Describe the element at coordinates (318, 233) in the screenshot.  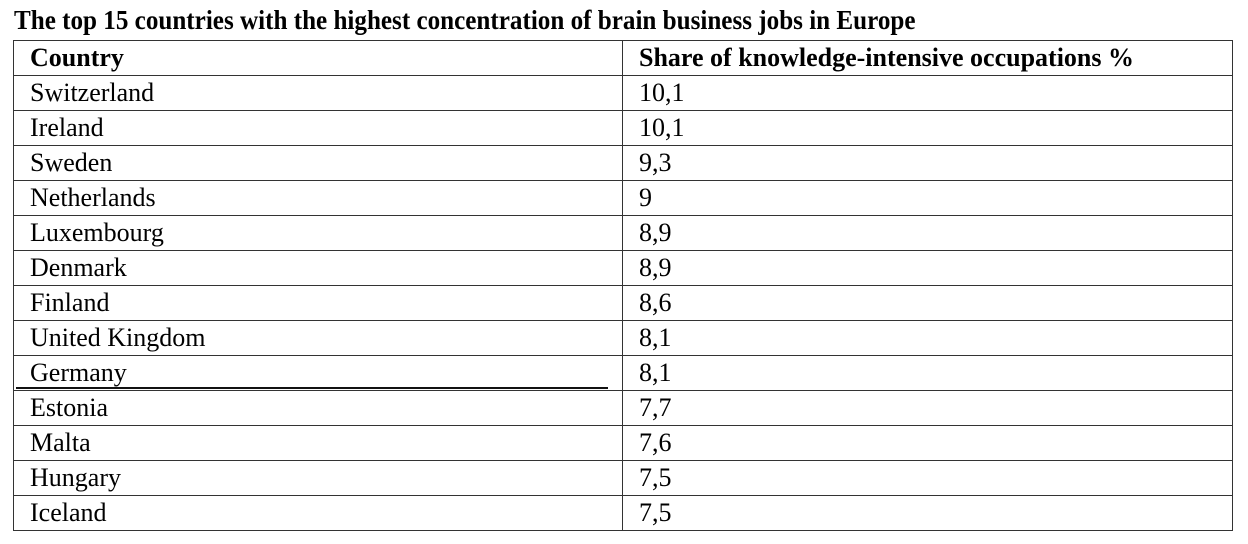
I see `country-cell: Luxembourg` at that location.